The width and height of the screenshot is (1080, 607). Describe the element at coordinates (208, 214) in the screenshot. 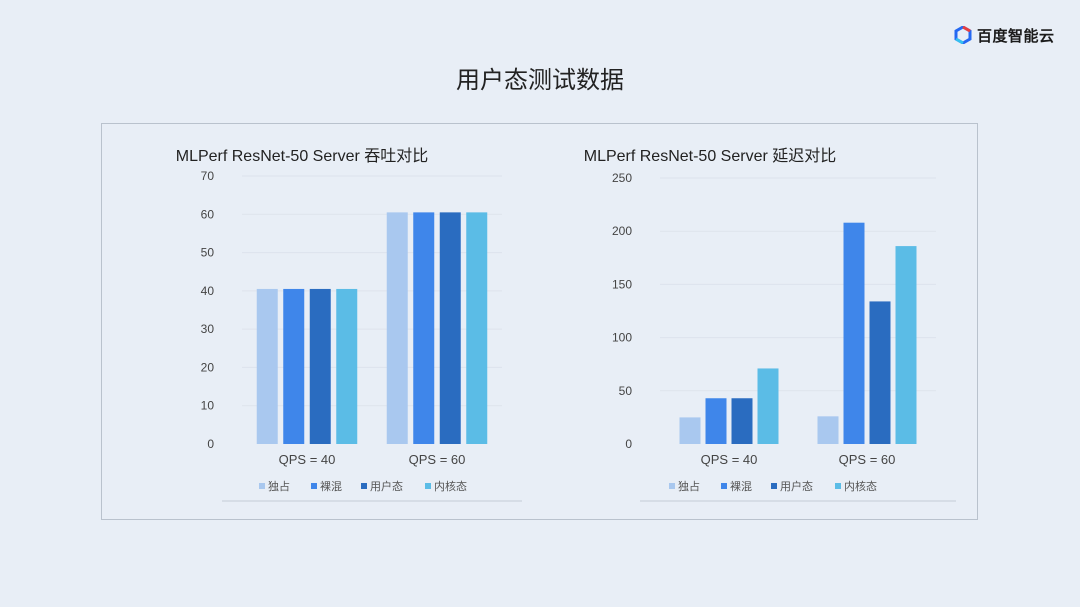

I see `y-tick-label: 60` at that location.